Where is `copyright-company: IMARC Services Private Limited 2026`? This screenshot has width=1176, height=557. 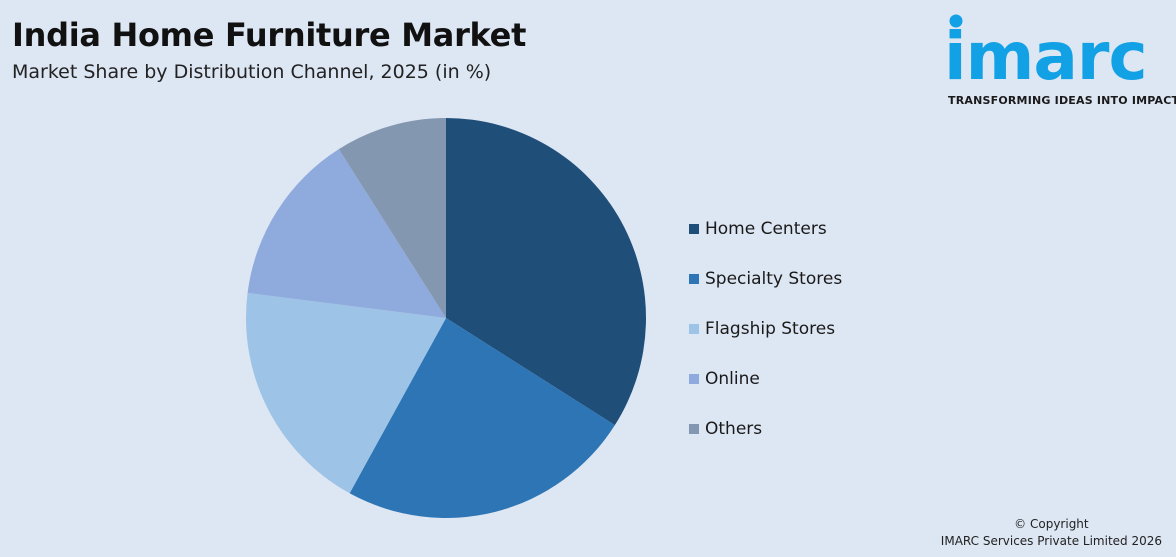 copyright-company: IMARC Services Private Limited 2026 is located at coordinates (1051, 541).